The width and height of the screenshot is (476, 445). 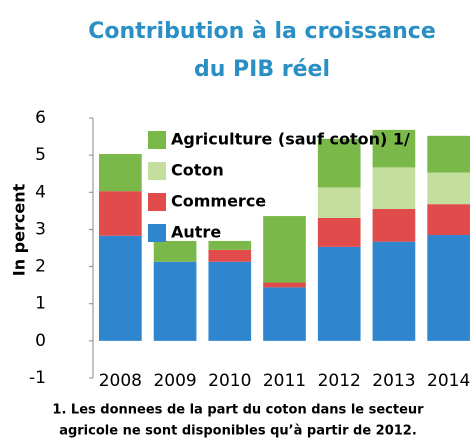 What do you see at coordinates (40, 304) in the screenshot?
I see `y-tick-label: 1` at bounding box center [40, 304].